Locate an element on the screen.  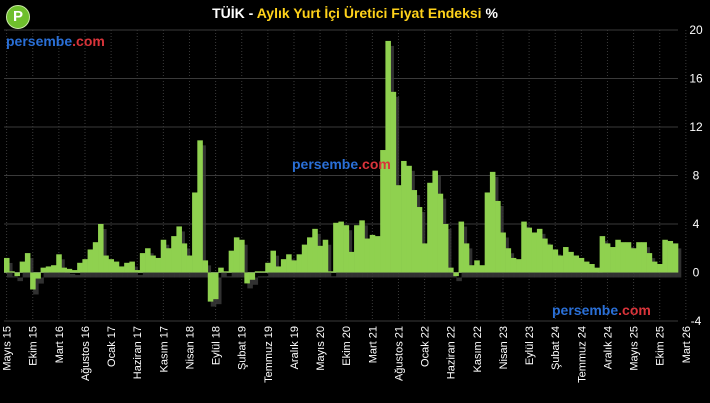
x-tick-label: Temmuz 19 is located at coordinates (269, 354).